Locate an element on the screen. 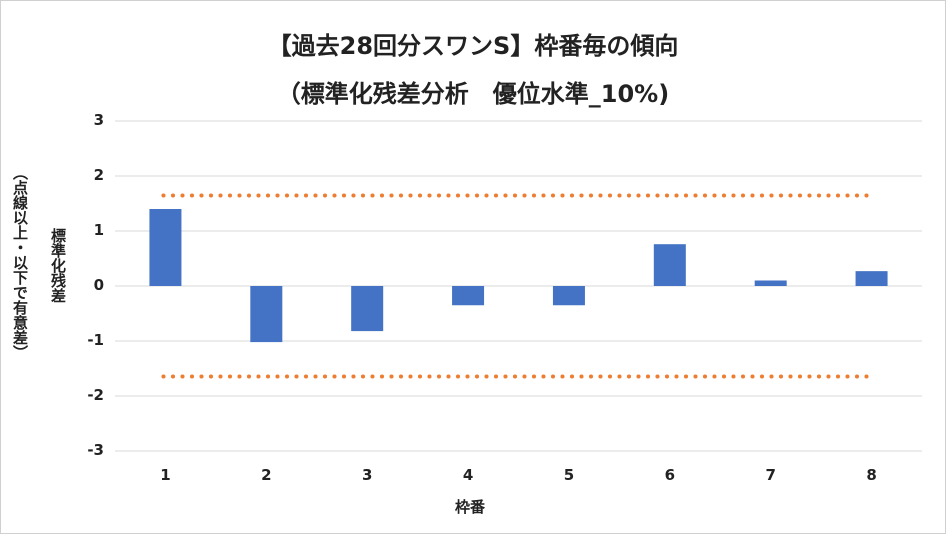 The width and height of the screenshot is (946, 534). y-tick-label: 2 is located at coordinates (98, 175).